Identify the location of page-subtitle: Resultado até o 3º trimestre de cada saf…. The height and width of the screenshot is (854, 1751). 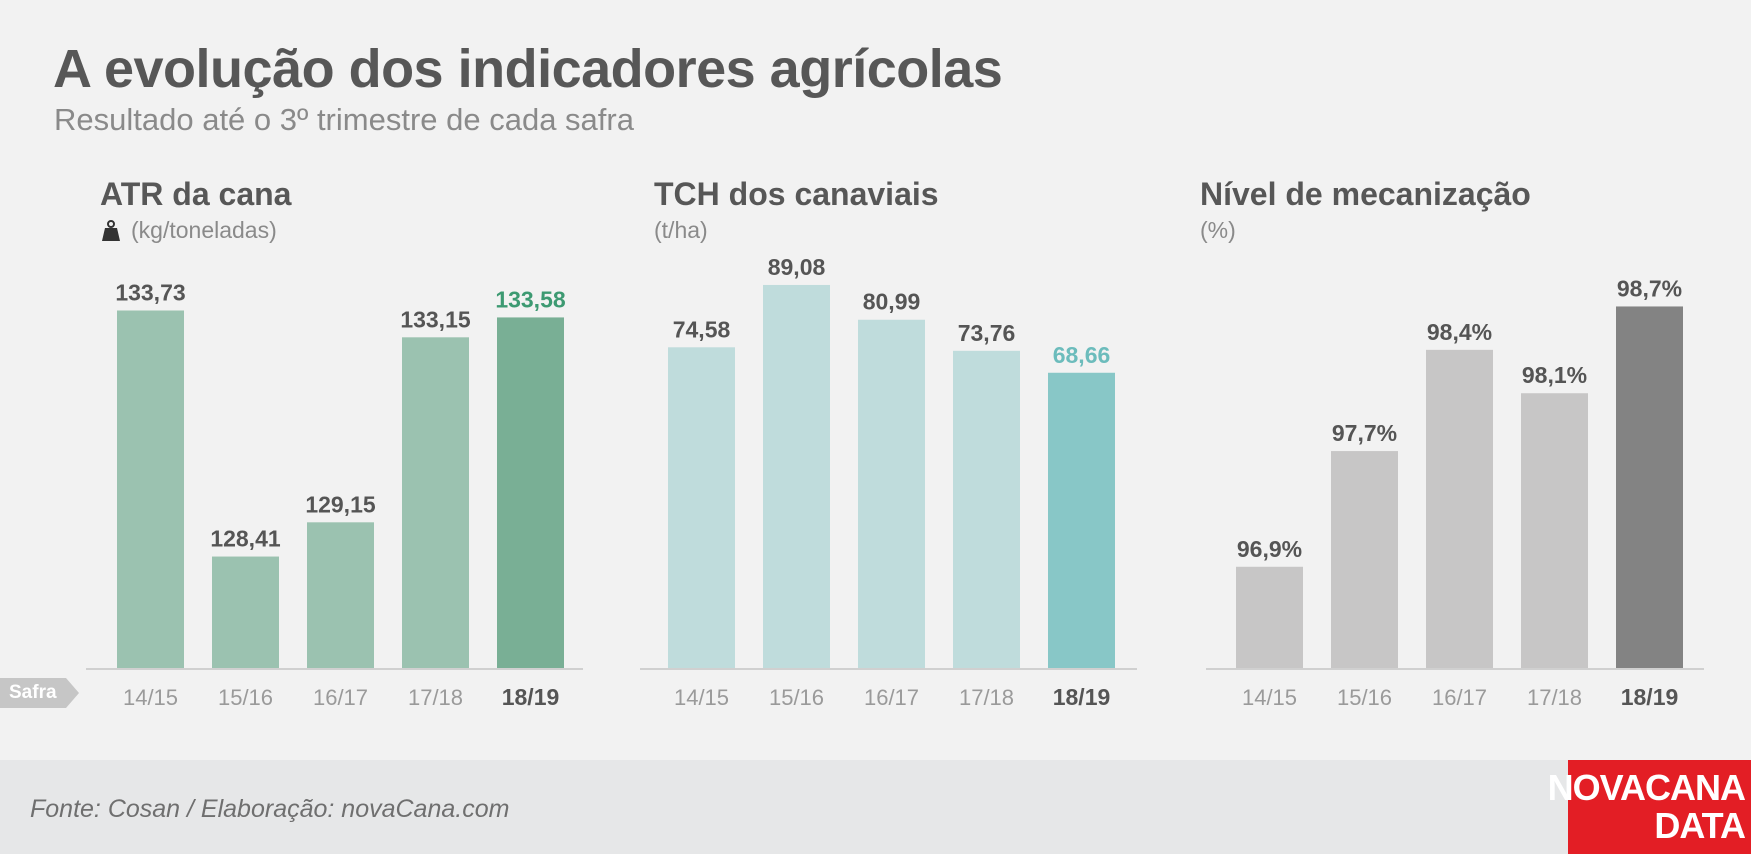
(344, 119).